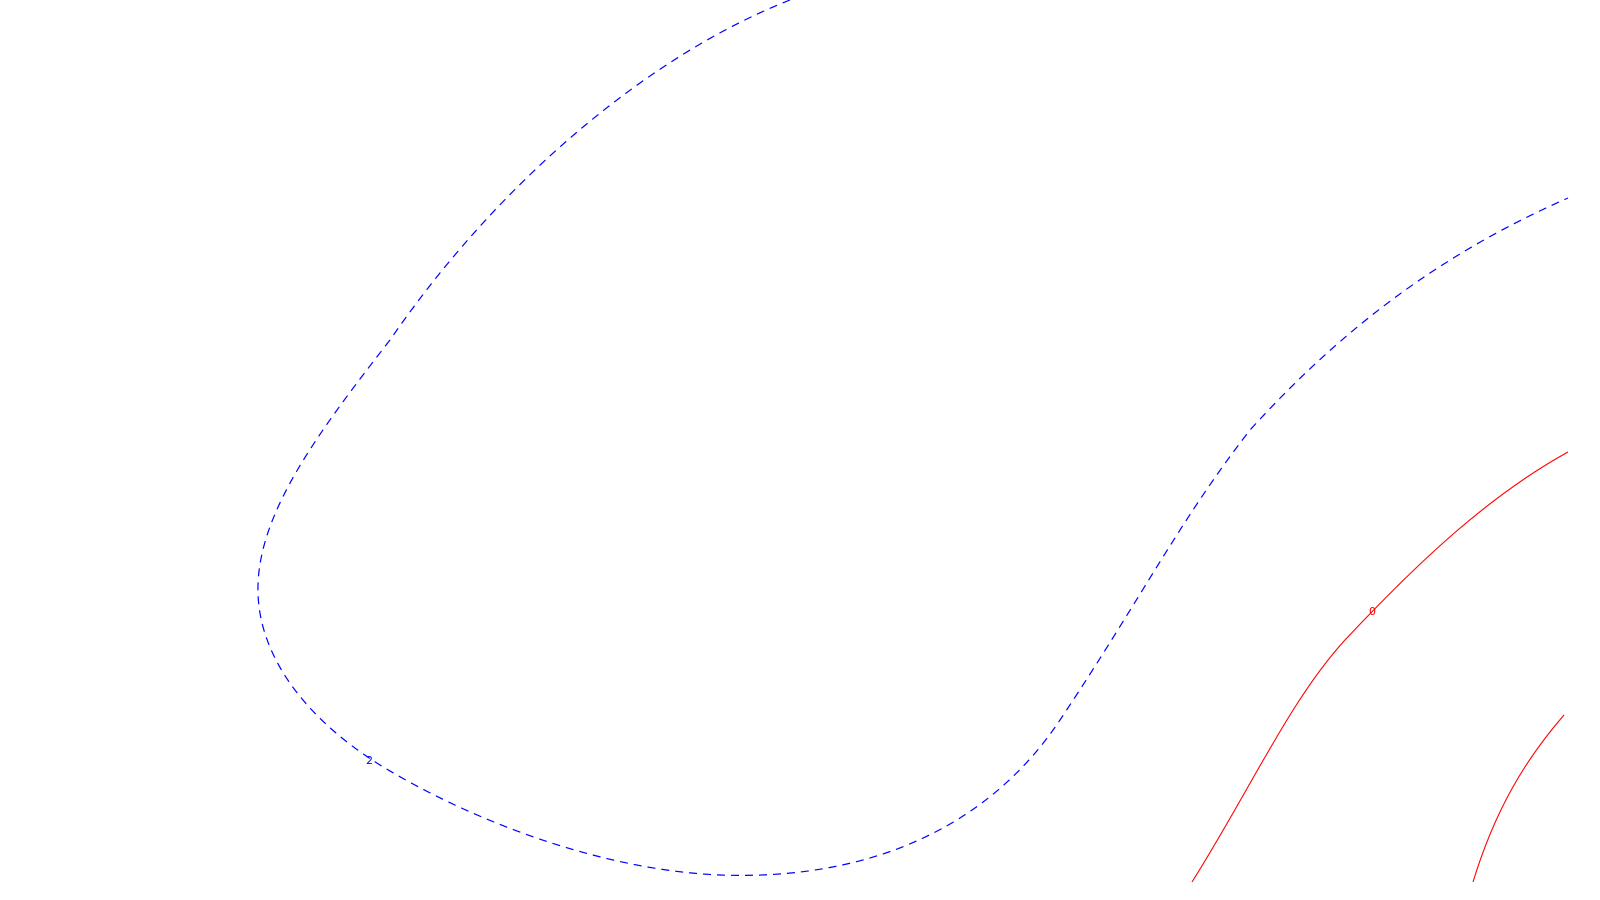 The height and width of the screenshot is (900, 1600). What do you see at coordinates (1372, 611) in the screenshot?
I see `contour-label-0: 0` at bounding box center [1372, 611].